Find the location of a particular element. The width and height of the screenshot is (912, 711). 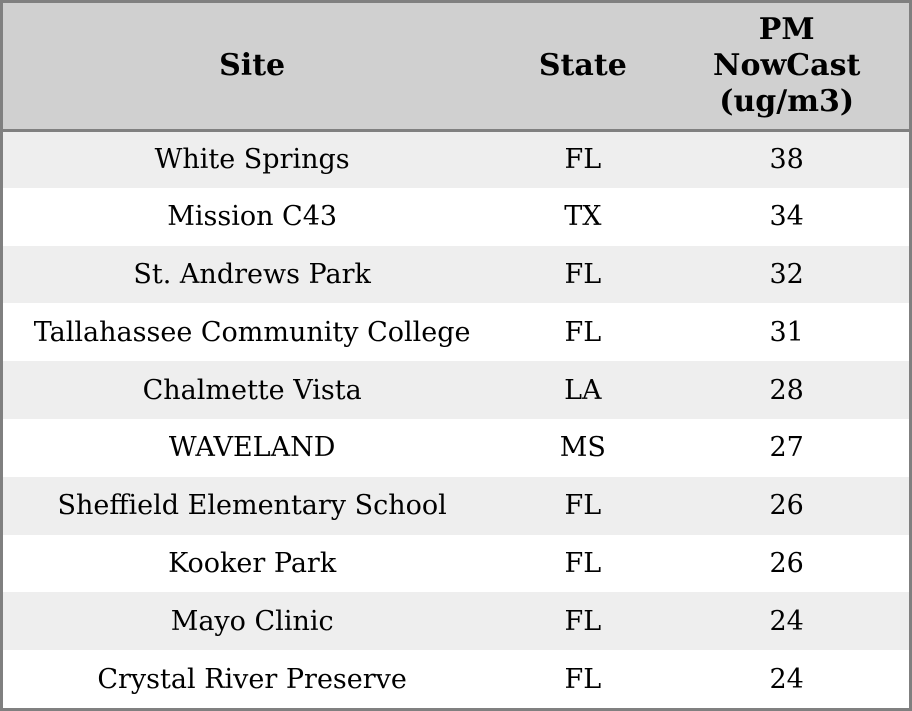

pm-nowcast-cell: 28 is located at coordinates (786, 390).